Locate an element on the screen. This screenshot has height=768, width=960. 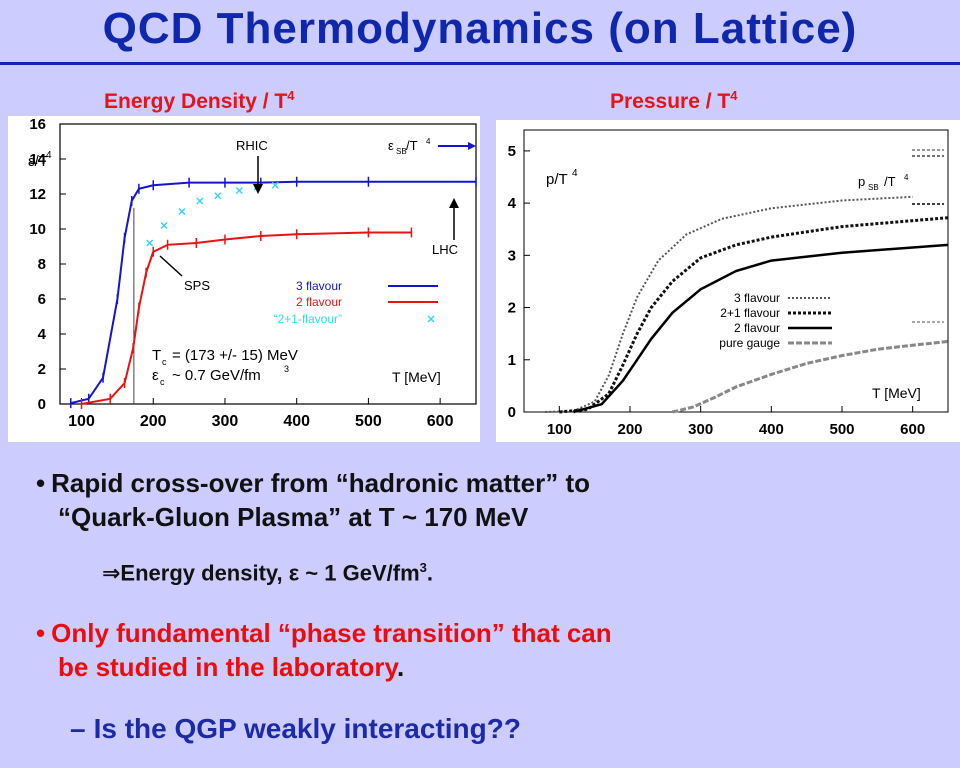
pressure-heading-text: Pressure / T is located at coordinates (670, 101).